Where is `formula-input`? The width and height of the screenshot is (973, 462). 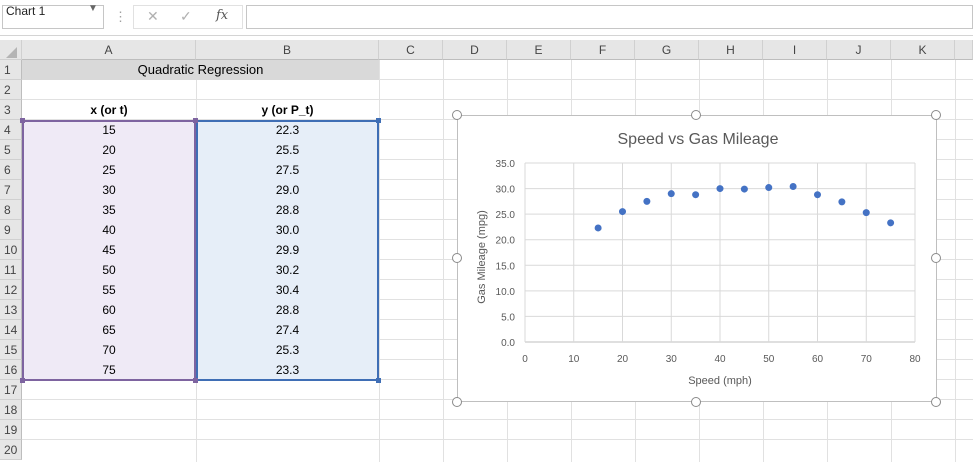 formula-input is located at coordinates (609, 17).